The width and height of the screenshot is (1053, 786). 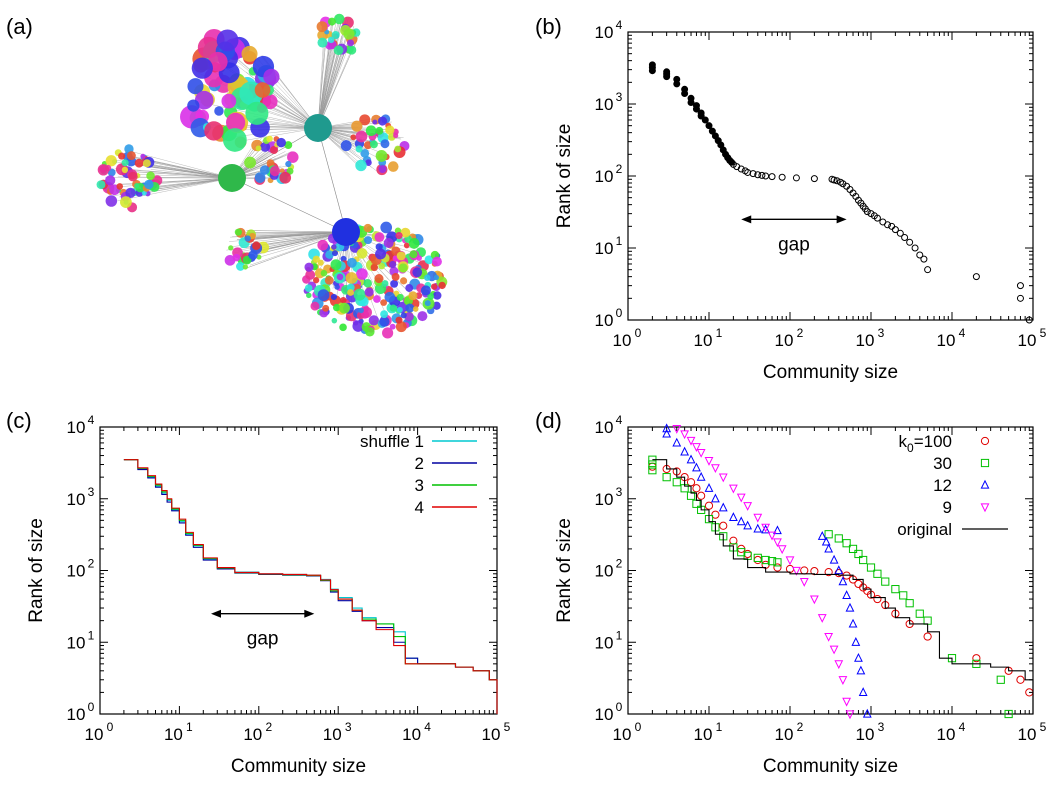 What do you see at coordinates (548, 26) in the screenshot?
I see `panel-label-b: (b)` at bounding box center [548, 26].